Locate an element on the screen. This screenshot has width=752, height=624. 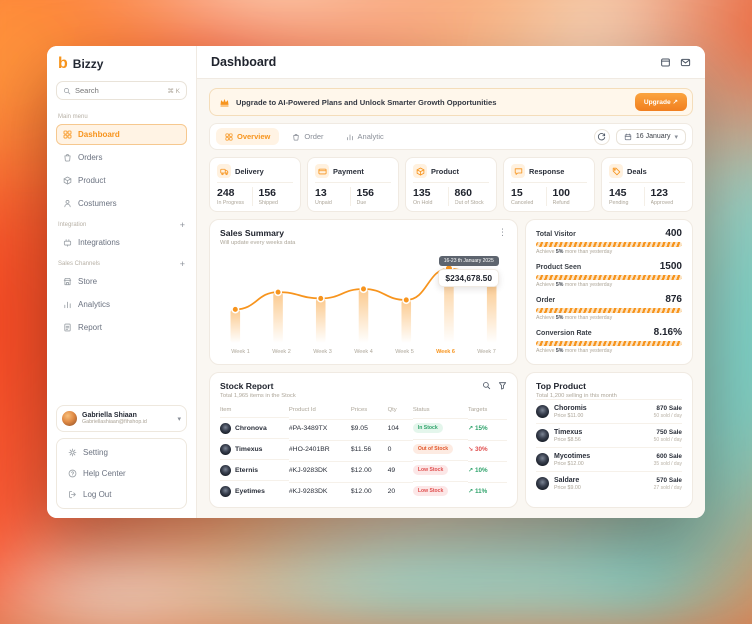
stat-head: Delivery is located at coordinates (255, 171).